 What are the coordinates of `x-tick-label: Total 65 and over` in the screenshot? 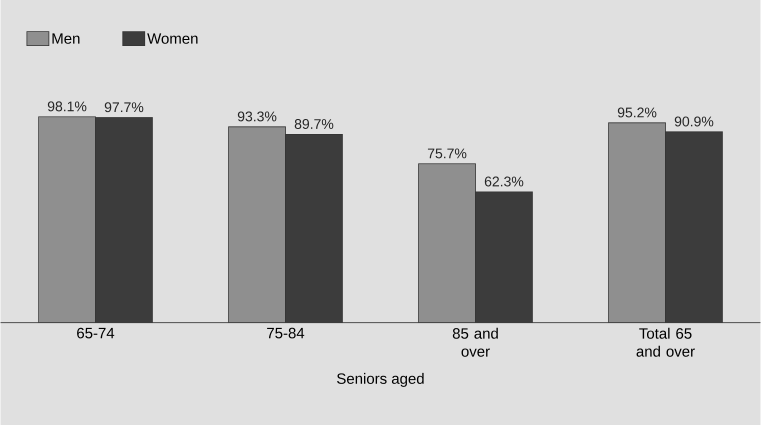 It's located at (665, 342).